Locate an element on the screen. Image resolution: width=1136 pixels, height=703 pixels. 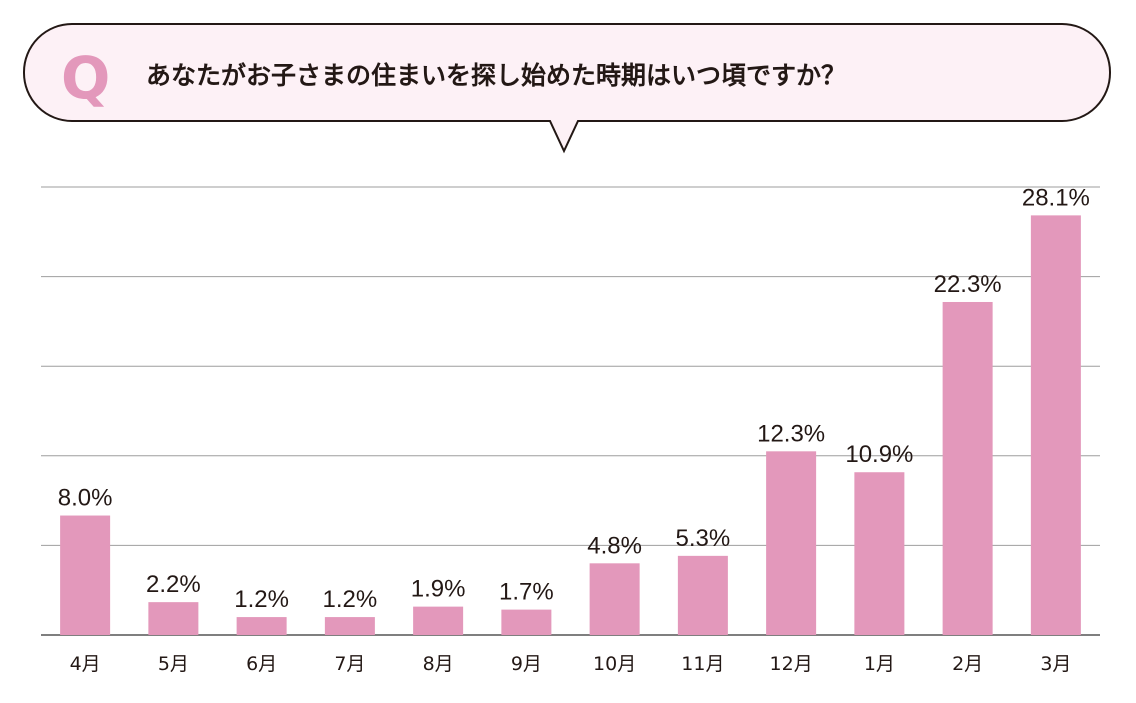
bar-2月 is located at coordinates (967, 468).